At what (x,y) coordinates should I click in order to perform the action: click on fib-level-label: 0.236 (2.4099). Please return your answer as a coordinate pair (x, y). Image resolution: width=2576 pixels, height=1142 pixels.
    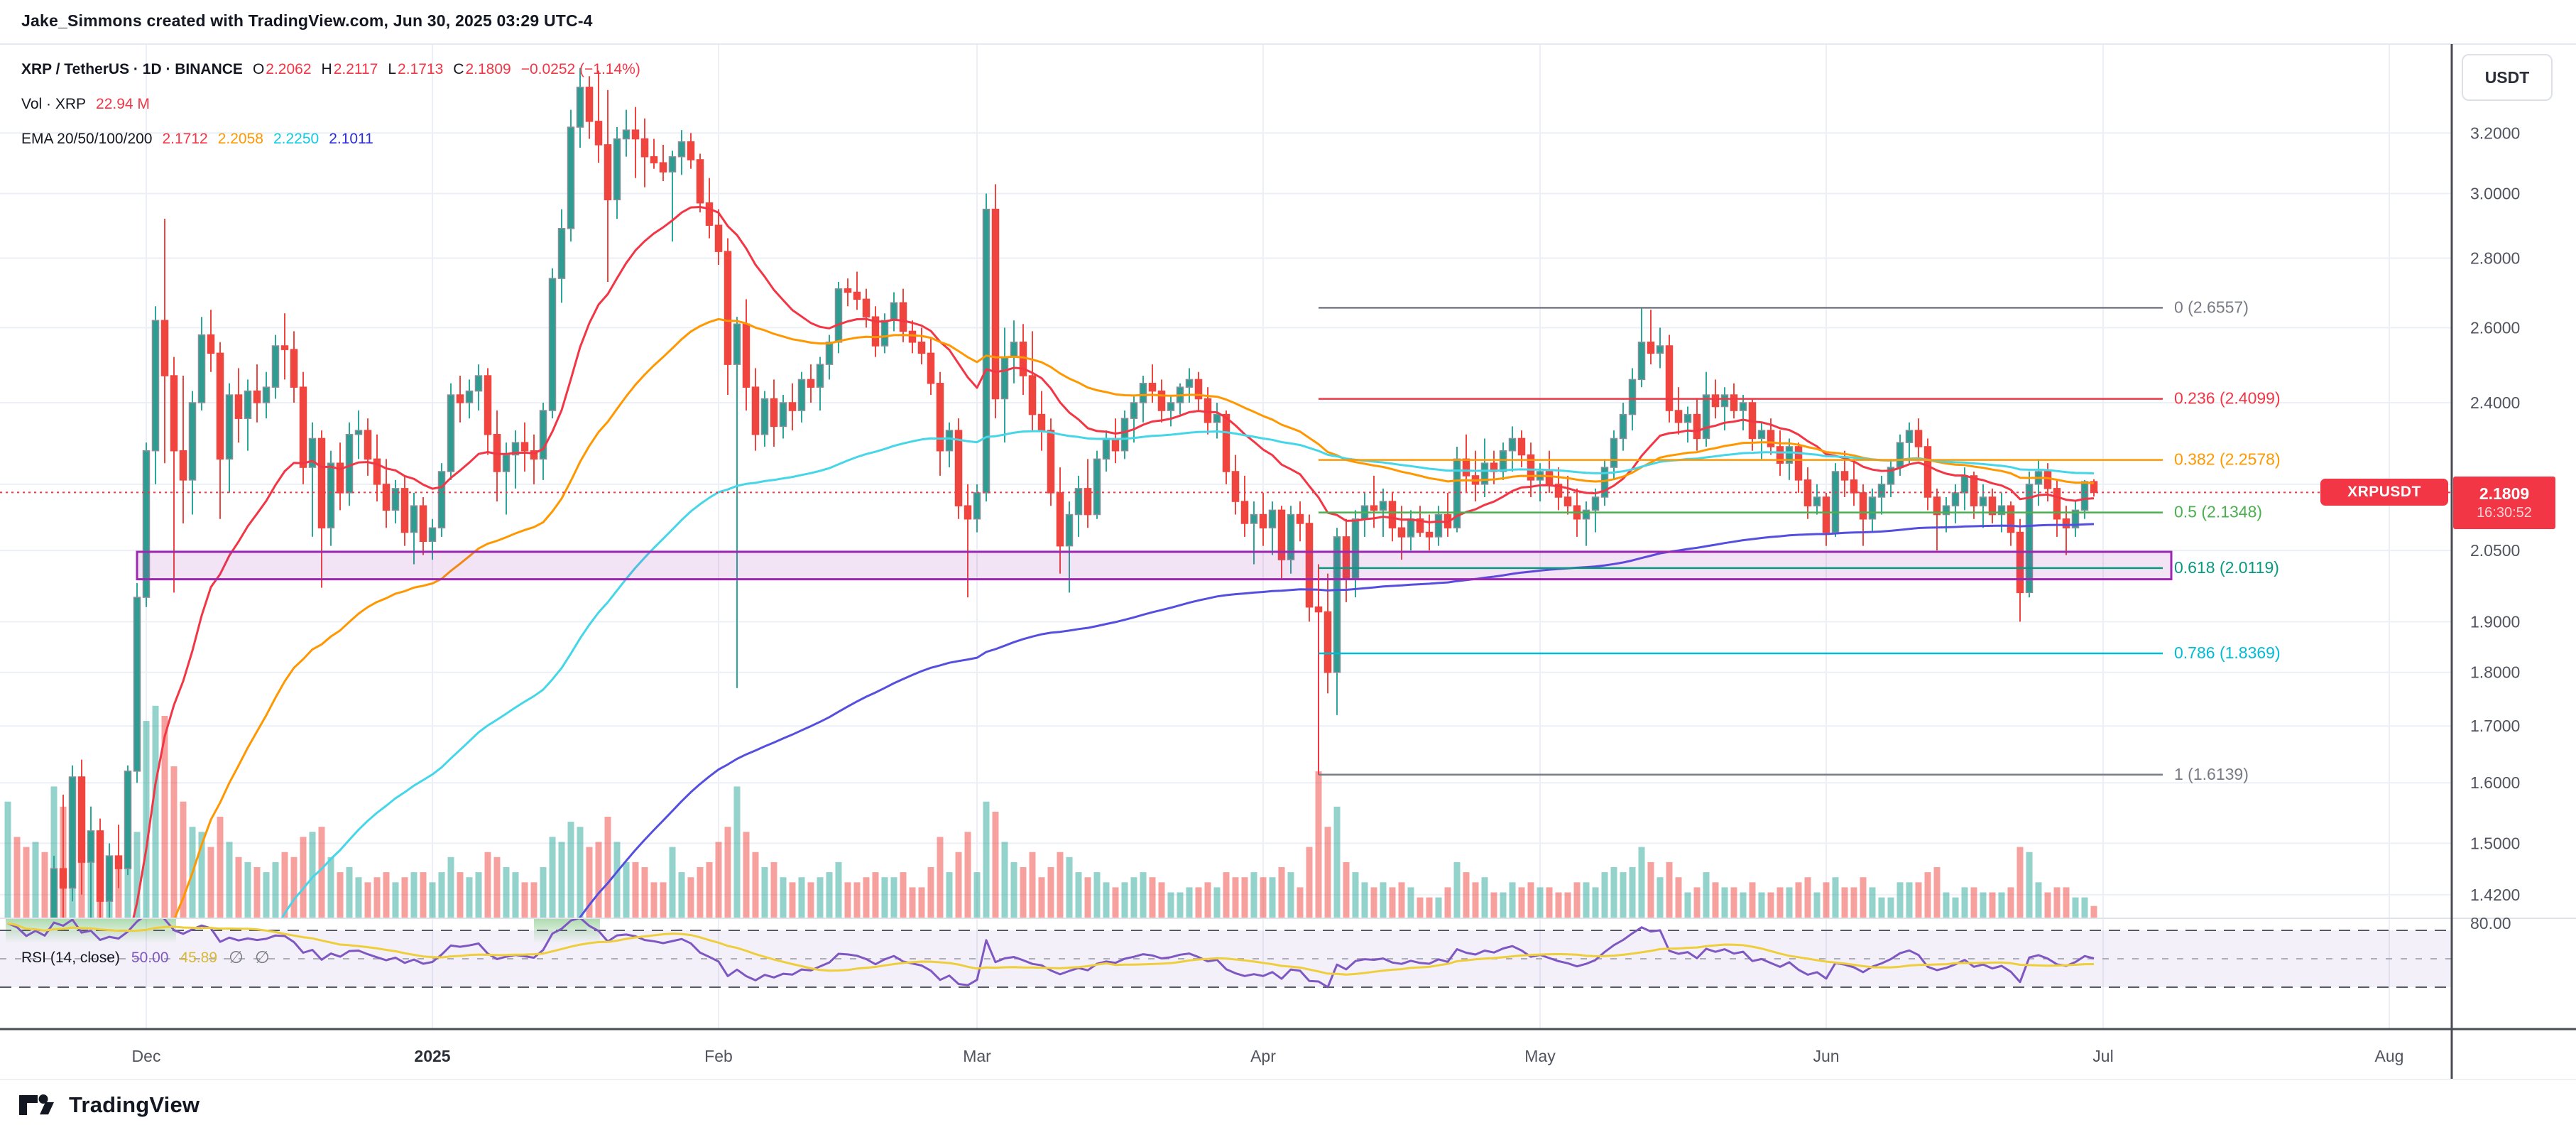
    Looking at the image, I should click on (2227, 398).